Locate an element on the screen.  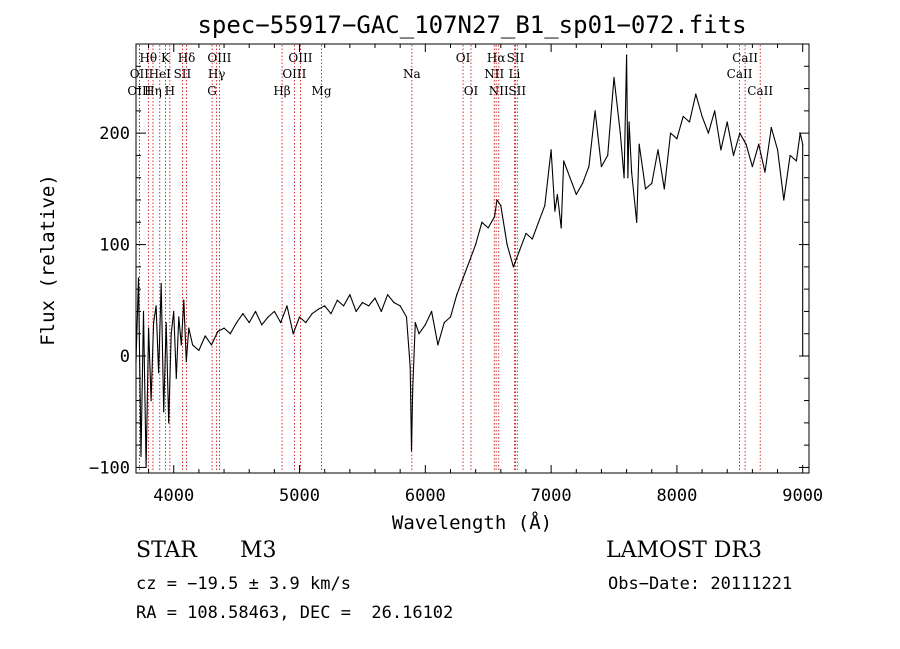
x-tick-label: 4000 is located at coordinates (173, 496).